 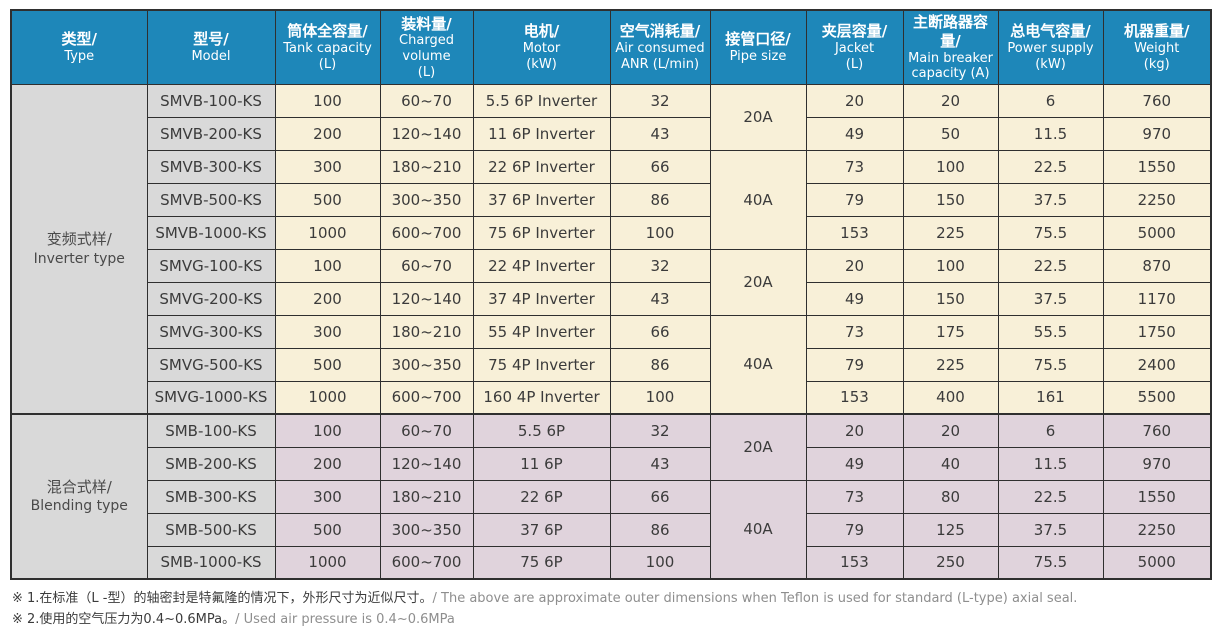 What do you see at coordinates (541, 331) in the screenshot?
I see `cell-motor: 55 4P Inverter` at bounding box center [541, 331].